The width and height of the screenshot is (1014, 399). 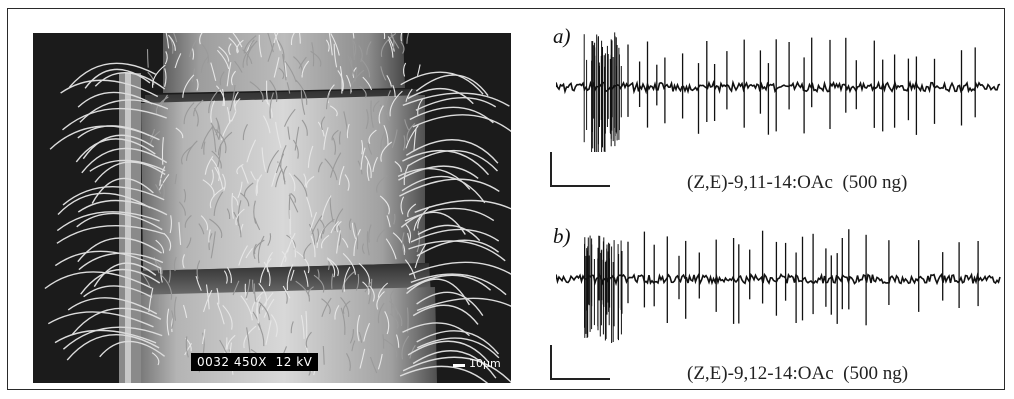 What do you see at coordinates (459, 365) in the screenshot?
I see `scale-bar-line` at bounding box center [459, 365].